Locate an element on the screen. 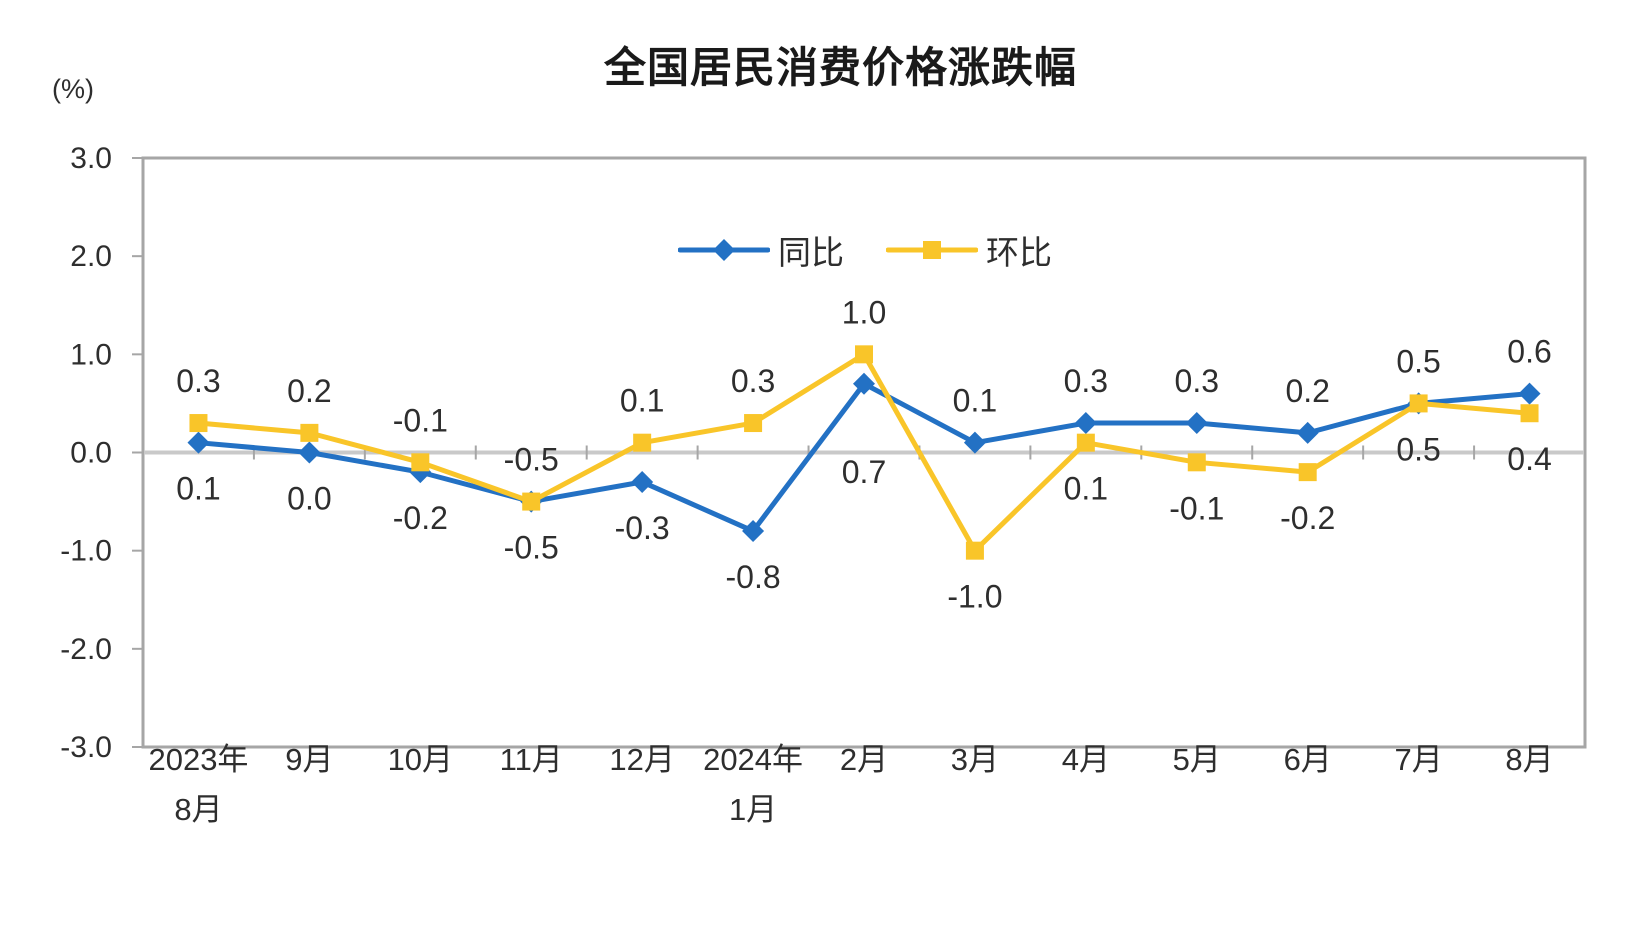 The width and height of the screenshot is (1649, 946). data-label-mom-7: -1.0 is located at coordinates (974, 597).